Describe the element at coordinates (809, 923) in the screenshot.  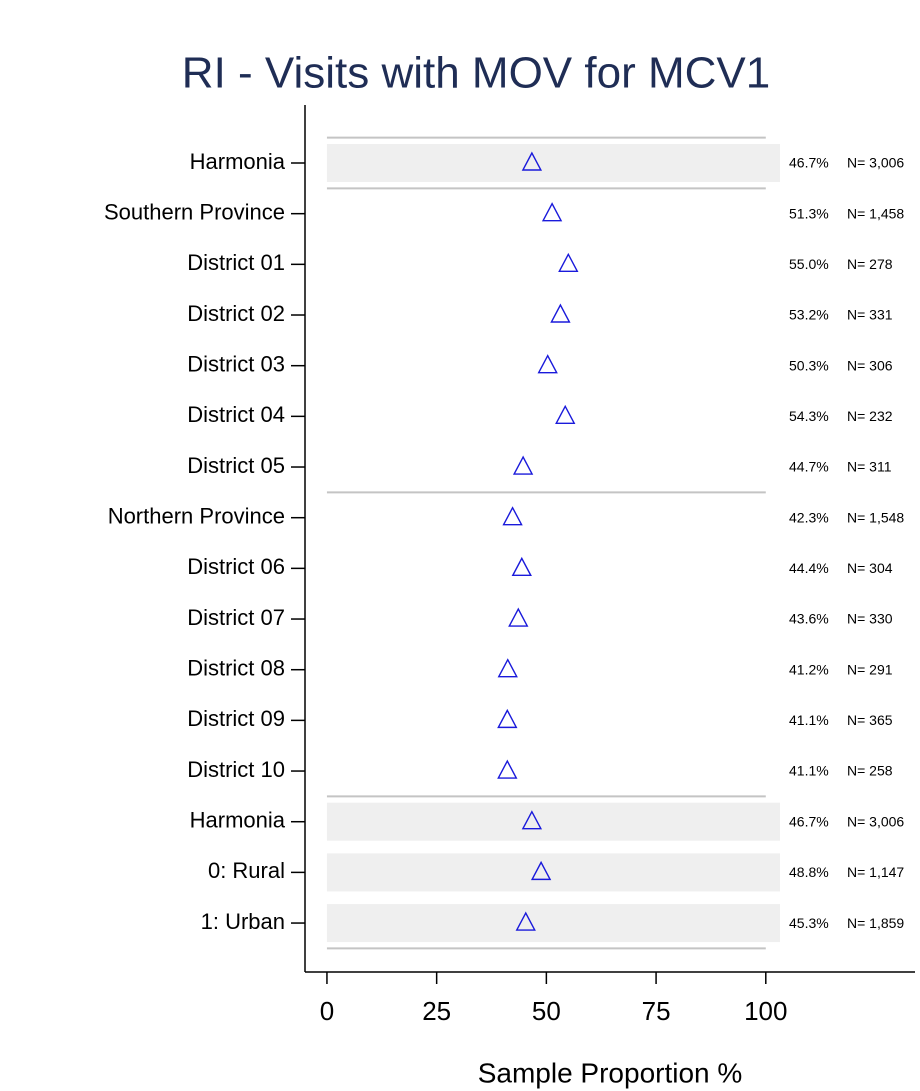
I see `value-label: 45.3%` at that location.